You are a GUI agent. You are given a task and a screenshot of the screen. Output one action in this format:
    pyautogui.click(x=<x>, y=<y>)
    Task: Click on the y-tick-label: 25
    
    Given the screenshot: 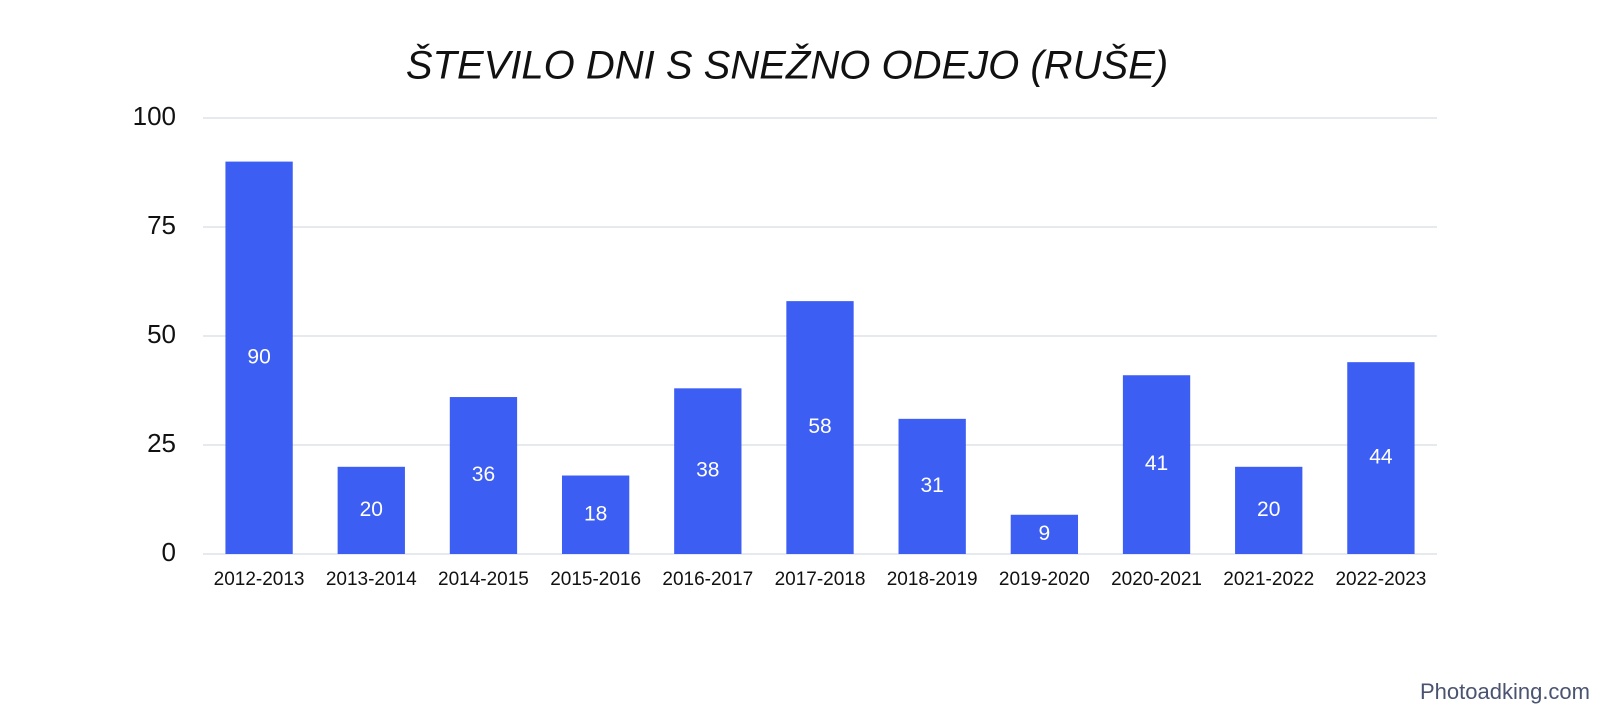 What is the action you would take?
    pyautogui.click(x=161, y=443)
    